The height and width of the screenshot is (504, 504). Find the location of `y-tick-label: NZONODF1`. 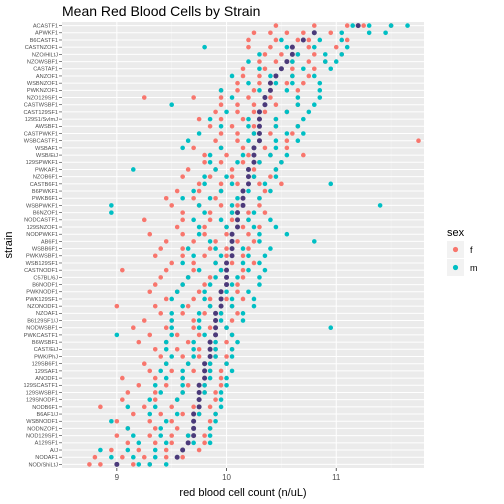

y-tick-label: NZONODF1 is located at coordinates (42, 307).